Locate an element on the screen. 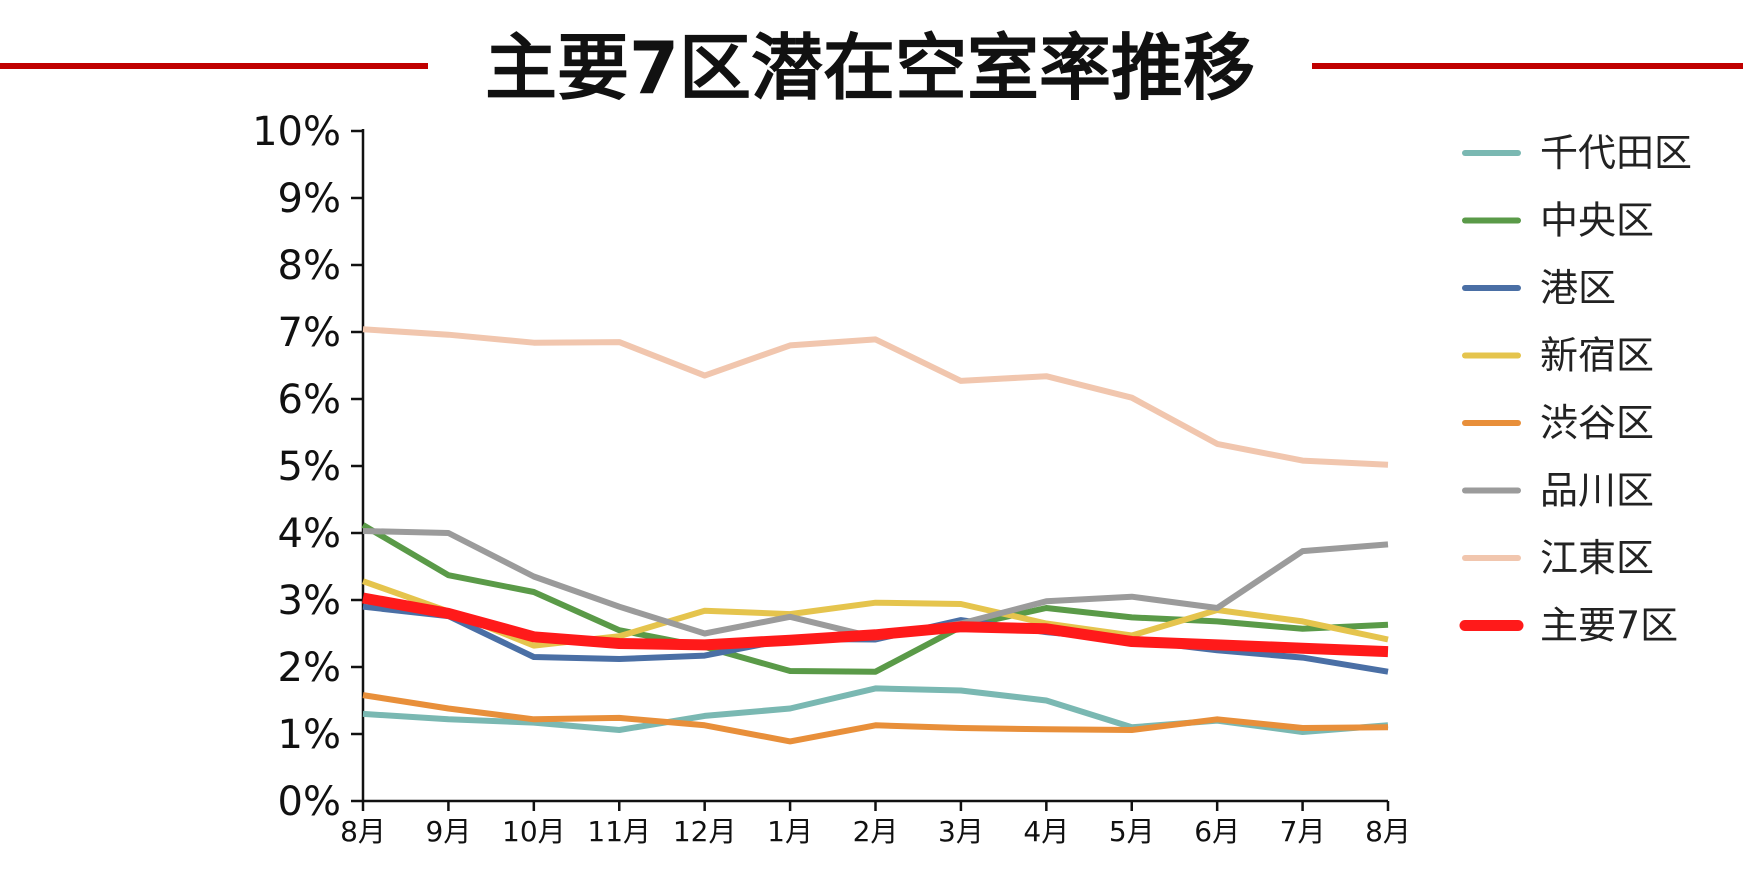 Image resolution: width=1743 pixels, height=871 pixels. y-tick-label: 0% is located at coordinates (309, 802).